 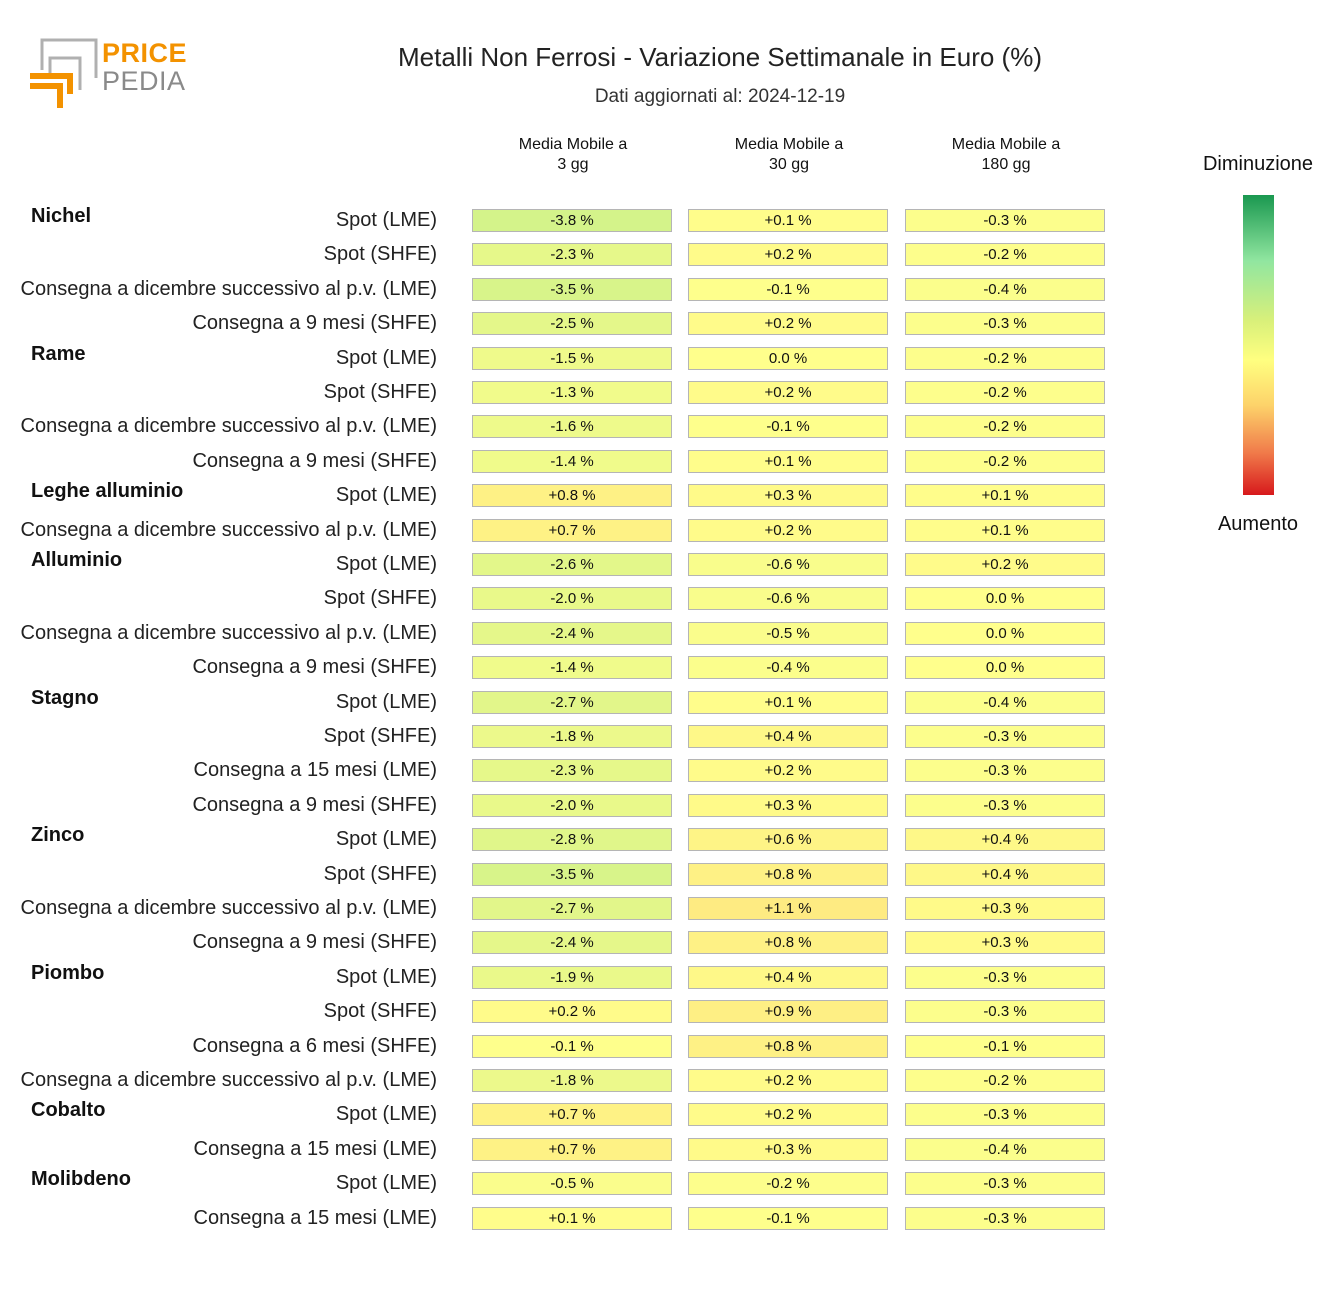 I want to click on heatmap-cell: -1.8 %, so click(x=572, y=736).